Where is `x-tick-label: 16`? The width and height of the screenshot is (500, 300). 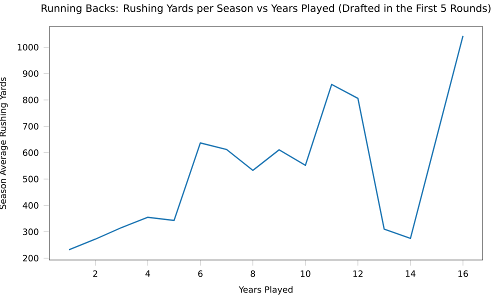 x-tick-label: 16 is located at coordinates (463, 273).